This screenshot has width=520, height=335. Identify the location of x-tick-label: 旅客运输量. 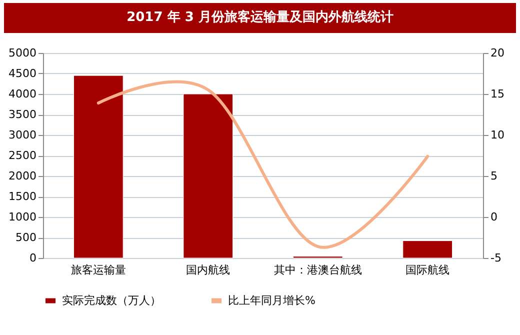
(98, 270).